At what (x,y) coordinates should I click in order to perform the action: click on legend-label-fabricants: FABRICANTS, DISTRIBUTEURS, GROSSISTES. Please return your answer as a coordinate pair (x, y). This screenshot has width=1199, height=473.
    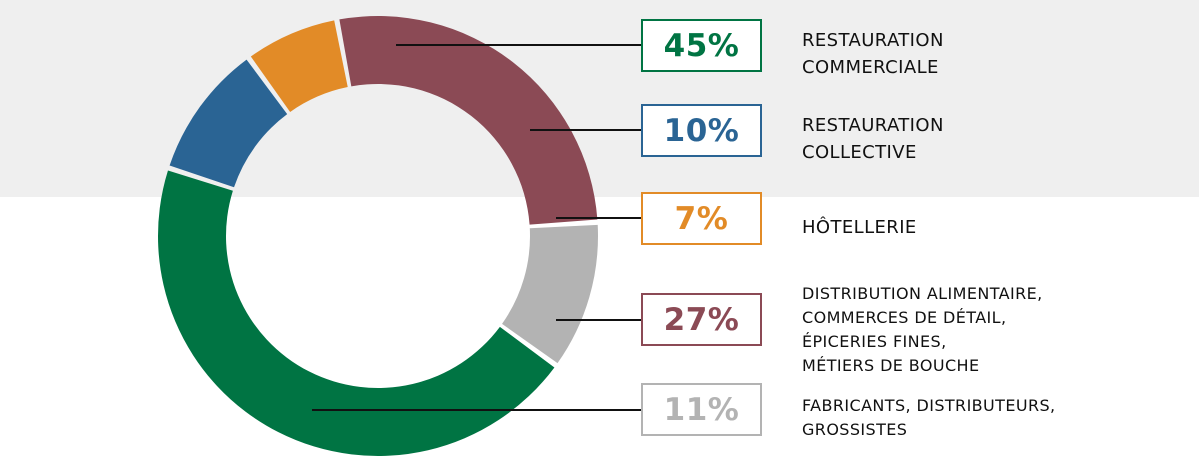
    Looking at the image, I should click on (929, 417).